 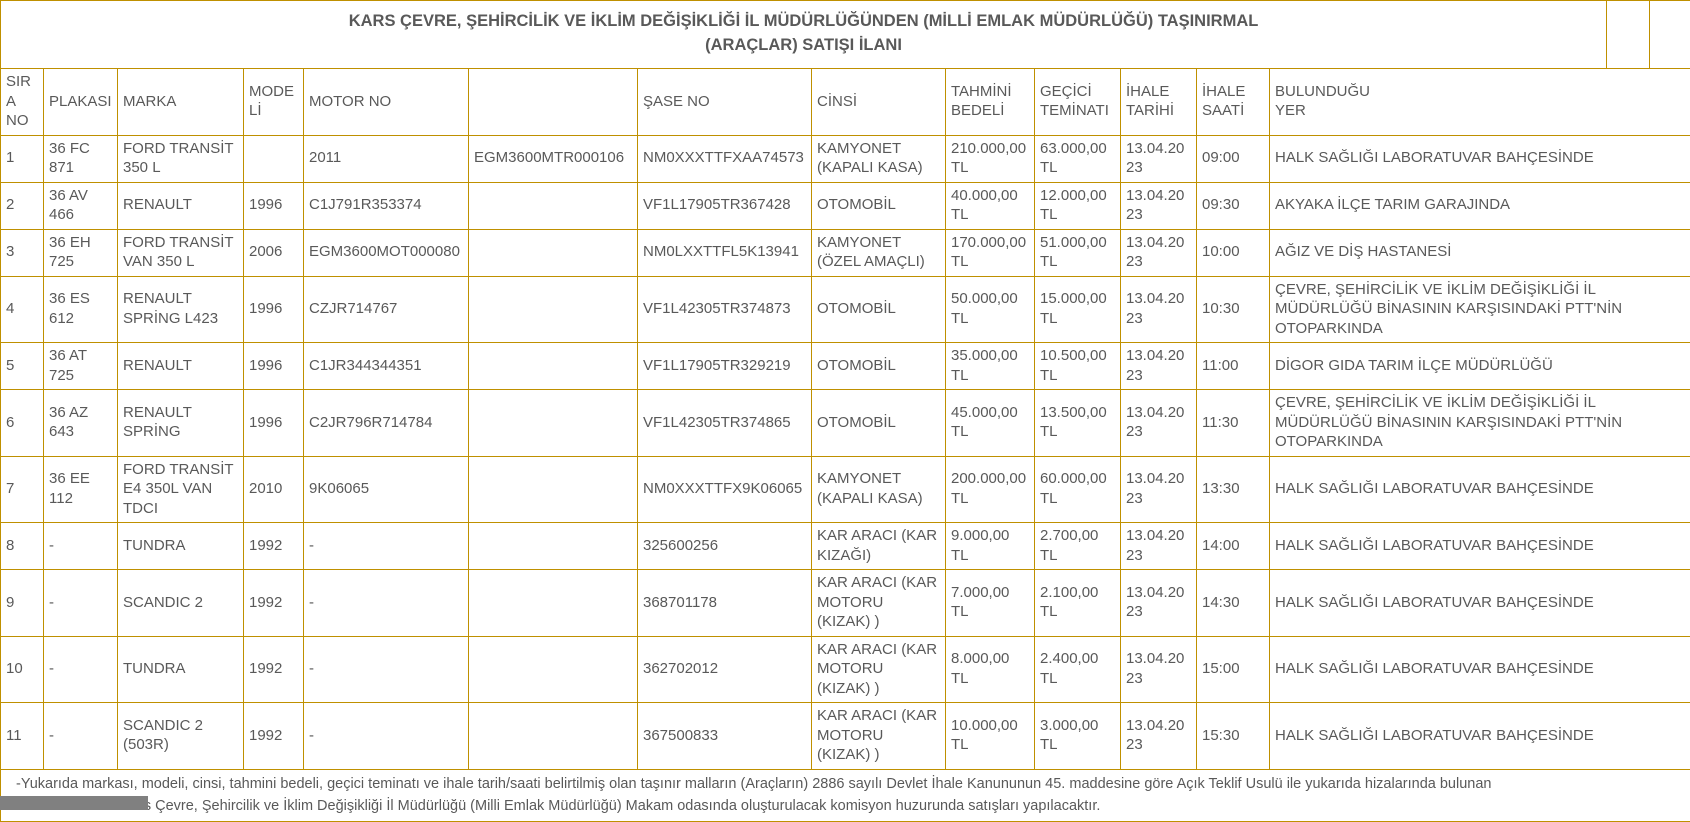 What do you see at coordinates (274, 158) in the screenshot?
I see `cell-modeli` at bounding box center [274, 158].